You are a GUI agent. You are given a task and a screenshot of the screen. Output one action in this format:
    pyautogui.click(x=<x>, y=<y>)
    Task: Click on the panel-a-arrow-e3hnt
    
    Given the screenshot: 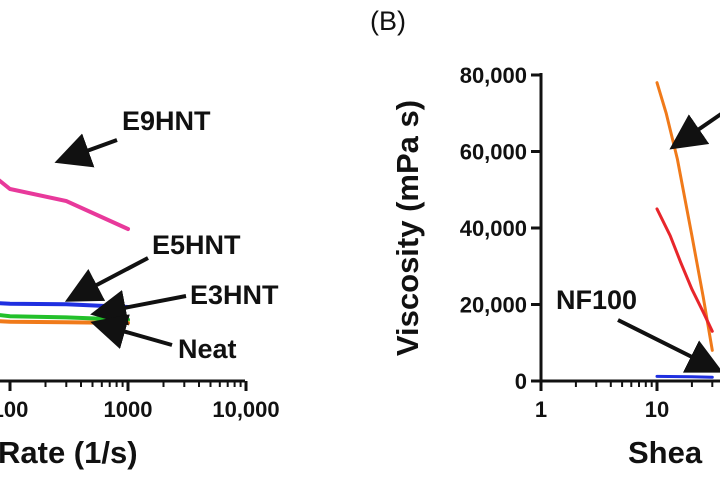 What is the action you would take?
    pyautogui.click(x=138, y=308)
    